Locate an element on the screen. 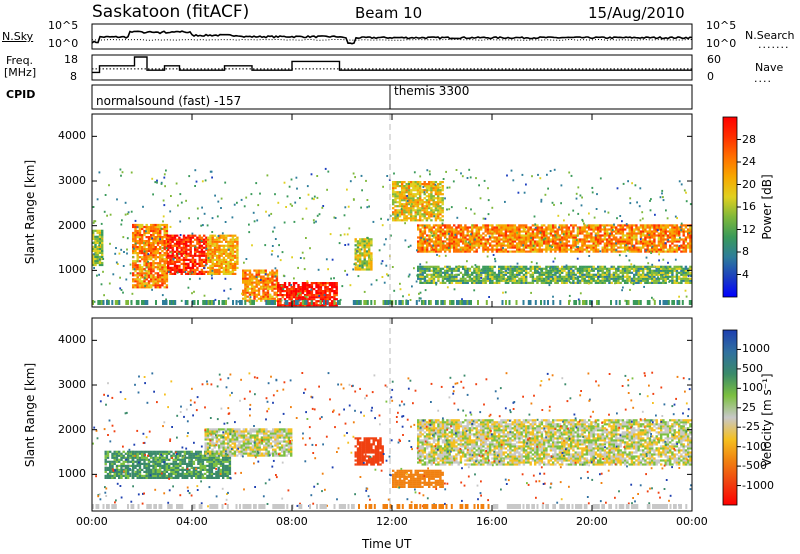 The width and height of the screenshot is (800, 554). velocity-cbar-ticks is located at coordinates (739, 417).